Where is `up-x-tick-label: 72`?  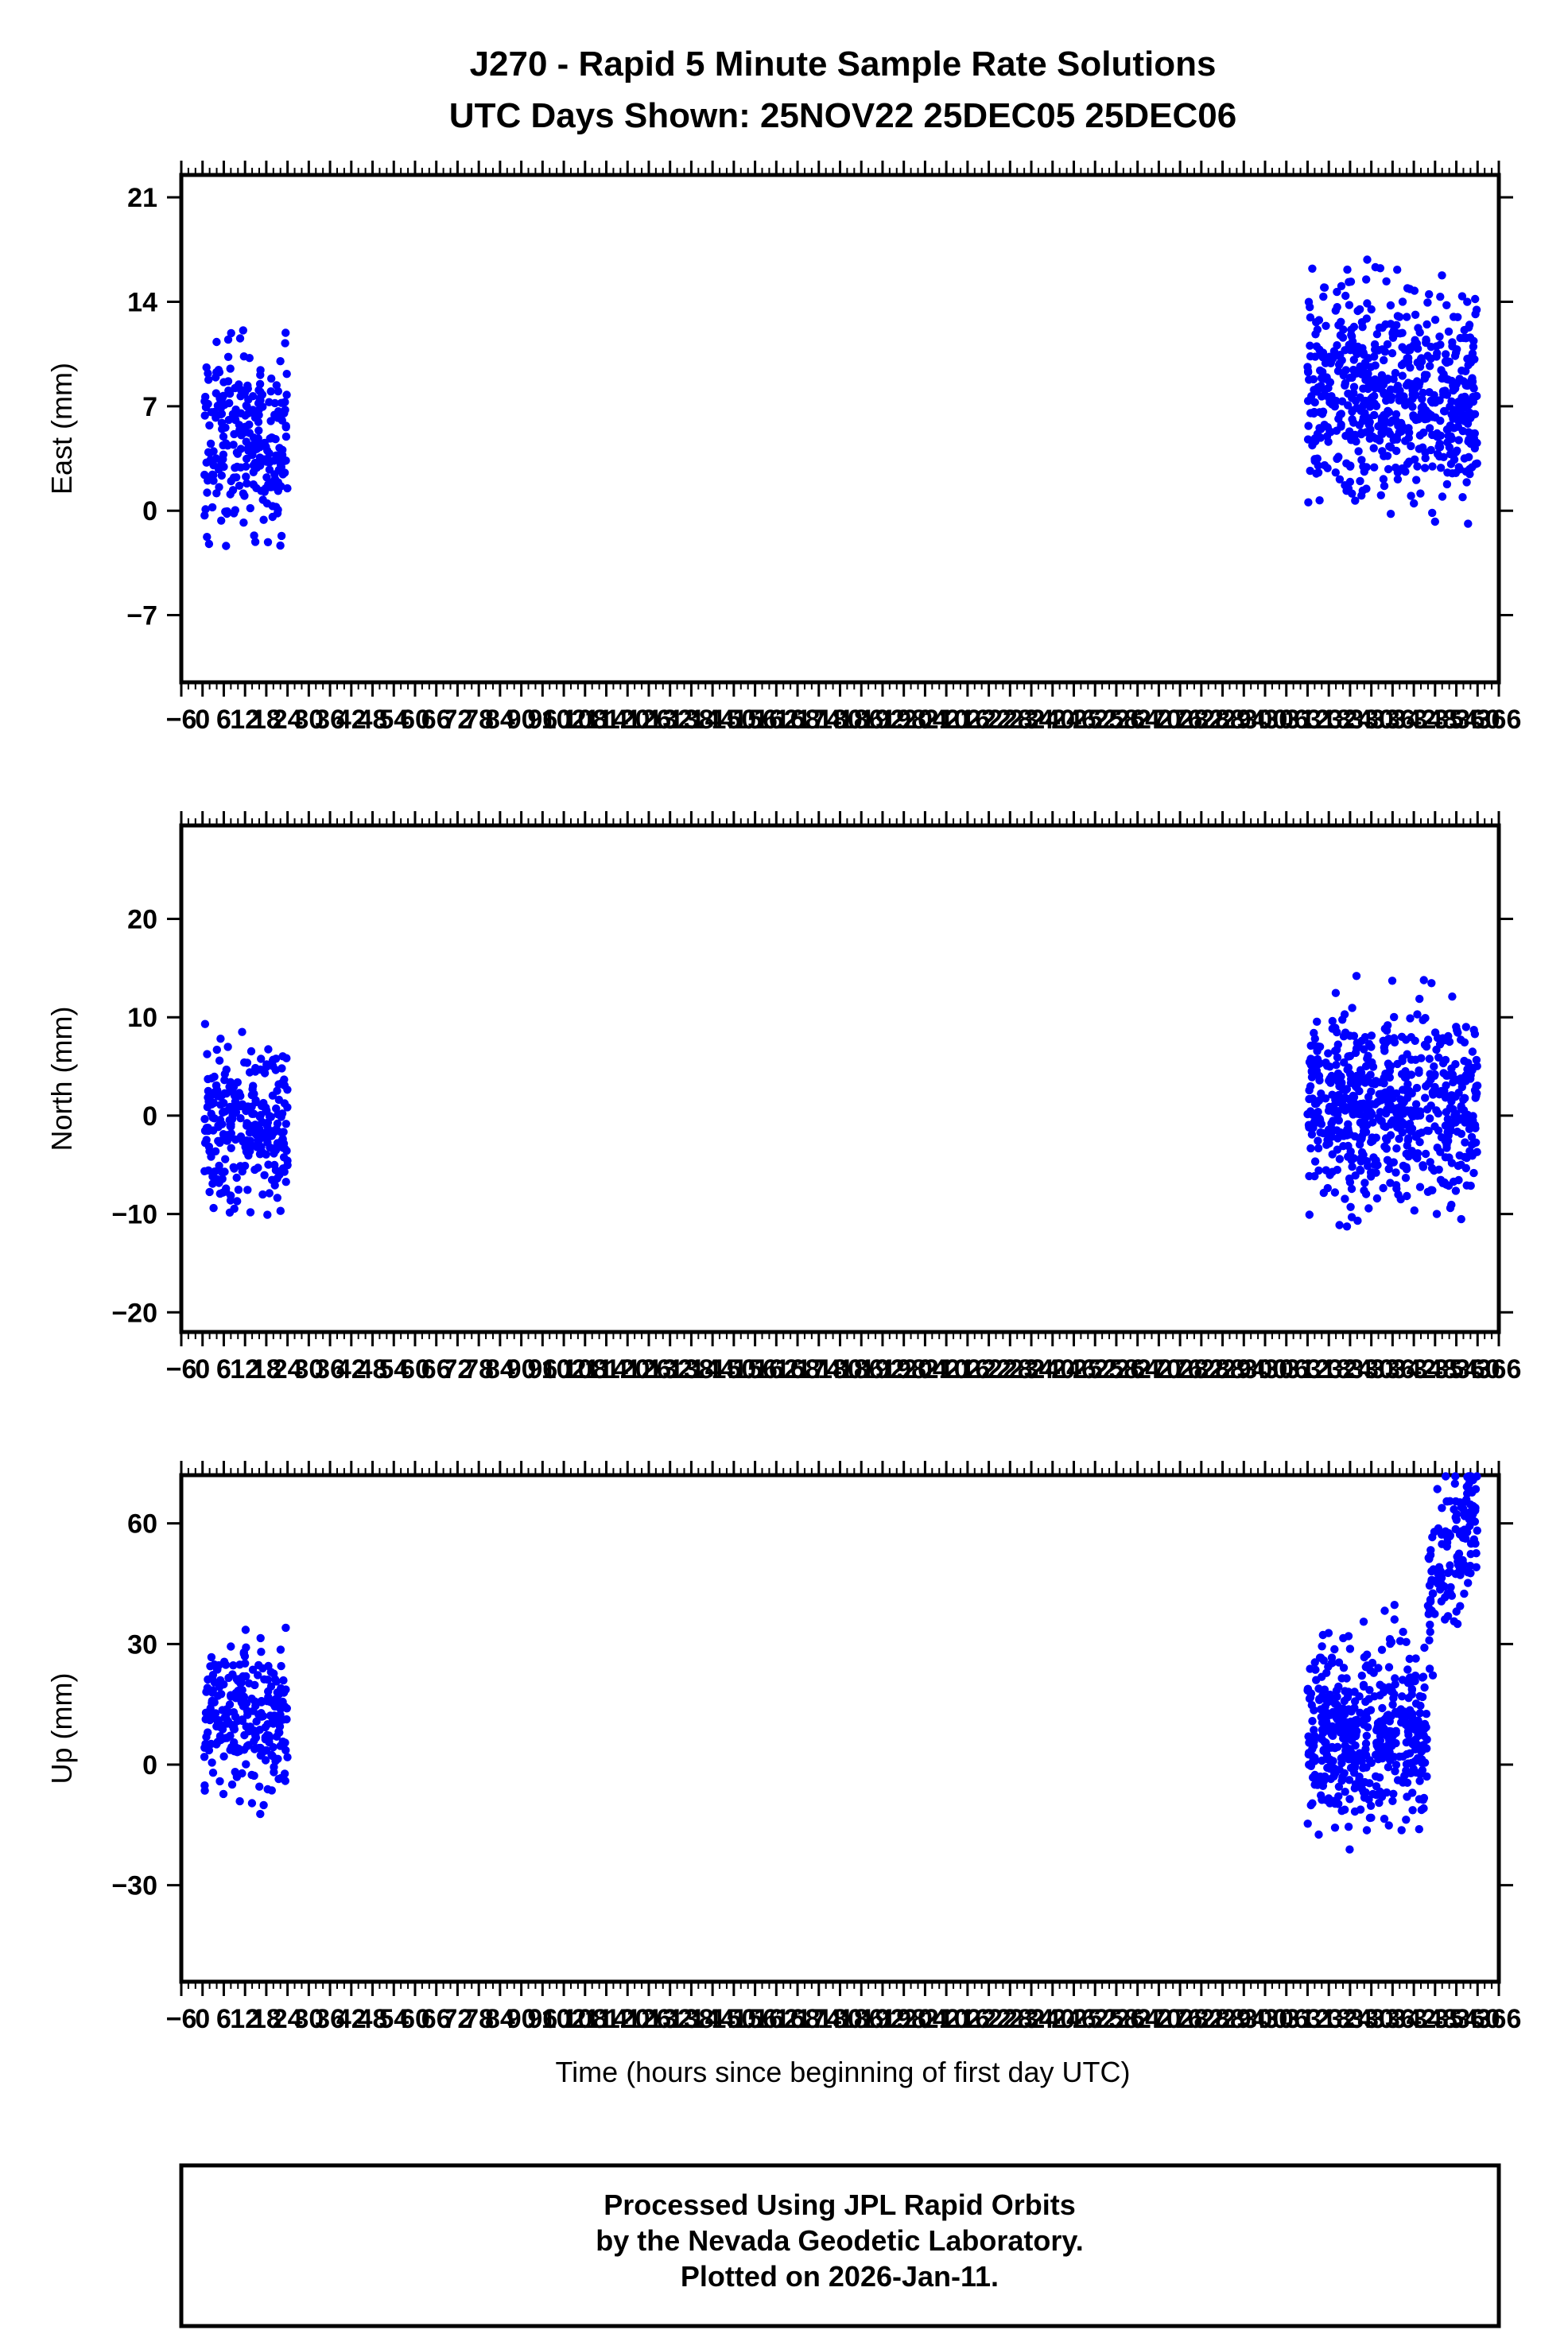
up-x-tick-label: 72 is located at coordinates (458, 2019).